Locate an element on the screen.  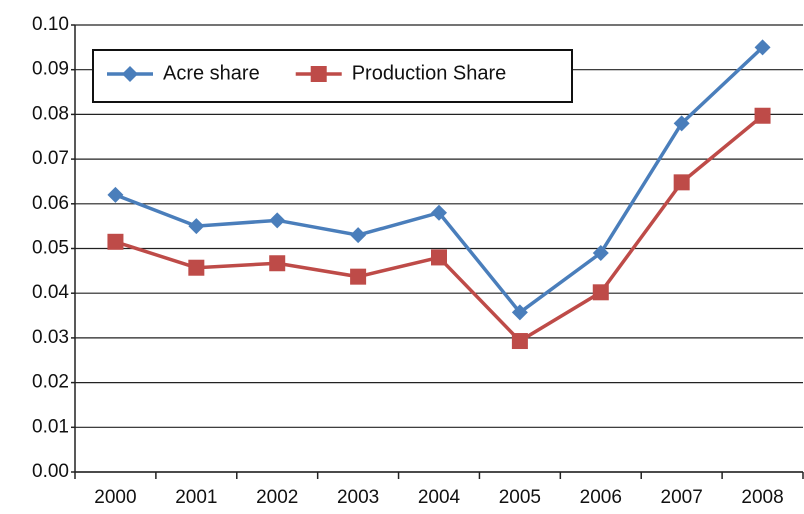
x-tick-label: 2000 is located at coordinates (115, 497).